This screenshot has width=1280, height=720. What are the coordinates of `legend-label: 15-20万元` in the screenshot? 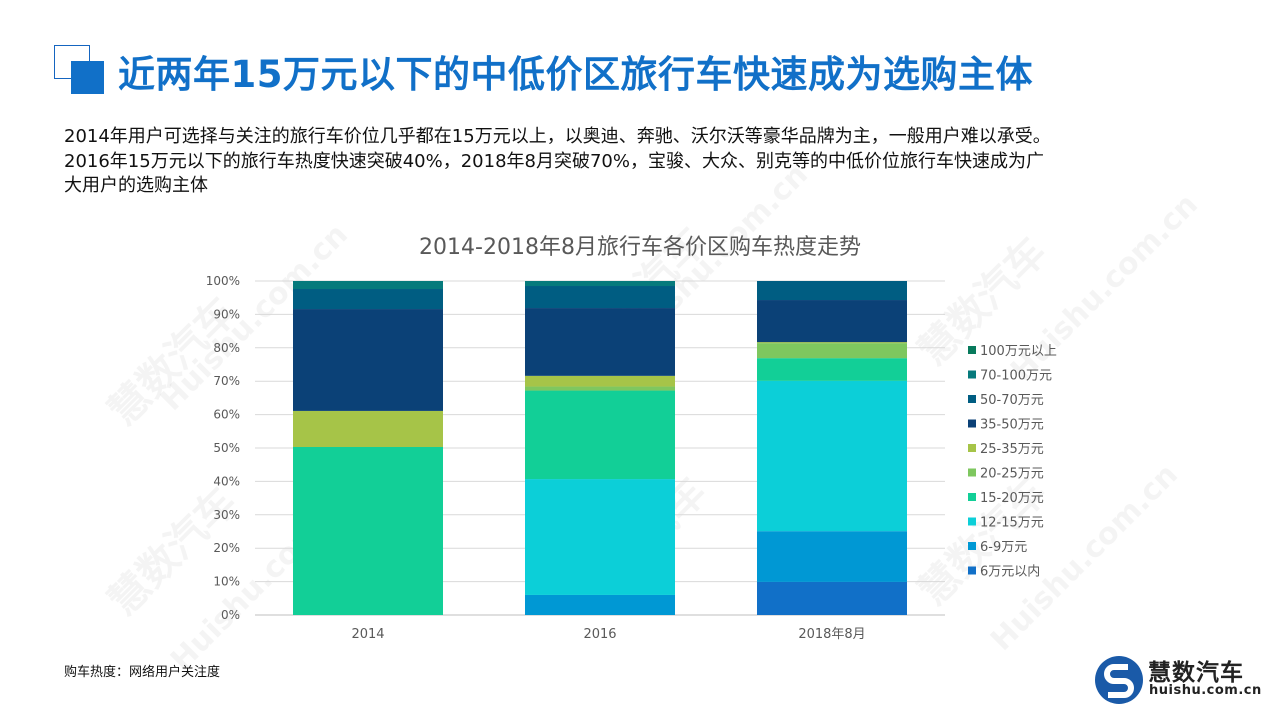 It's located at (1012, 498).